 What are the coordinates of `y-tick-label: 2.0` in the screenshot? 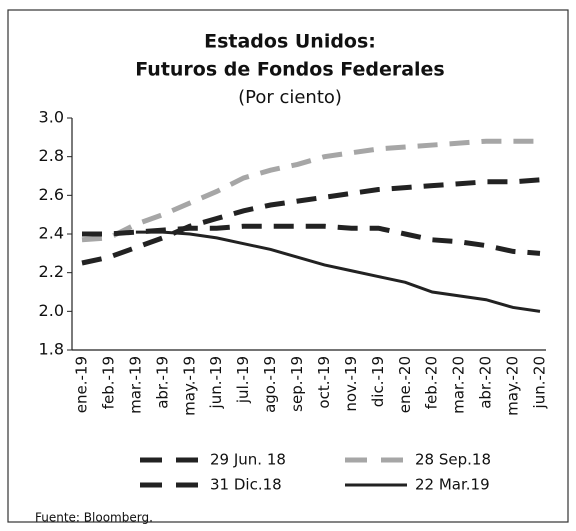 It's located at (51, 310).